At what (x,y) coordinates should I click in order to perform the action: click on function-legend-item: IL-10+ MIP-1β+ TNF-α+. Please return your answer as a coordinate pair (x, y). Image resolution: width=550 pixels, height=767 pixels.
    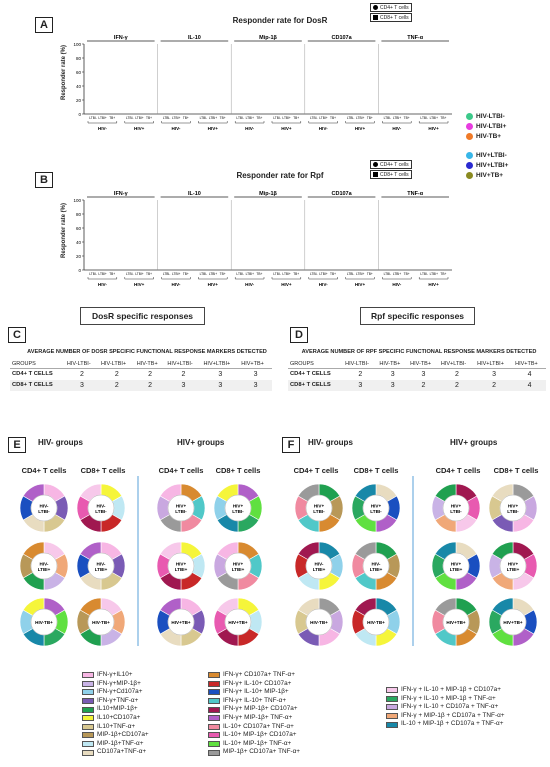
    Looking at the image, I should click on (254, 744).